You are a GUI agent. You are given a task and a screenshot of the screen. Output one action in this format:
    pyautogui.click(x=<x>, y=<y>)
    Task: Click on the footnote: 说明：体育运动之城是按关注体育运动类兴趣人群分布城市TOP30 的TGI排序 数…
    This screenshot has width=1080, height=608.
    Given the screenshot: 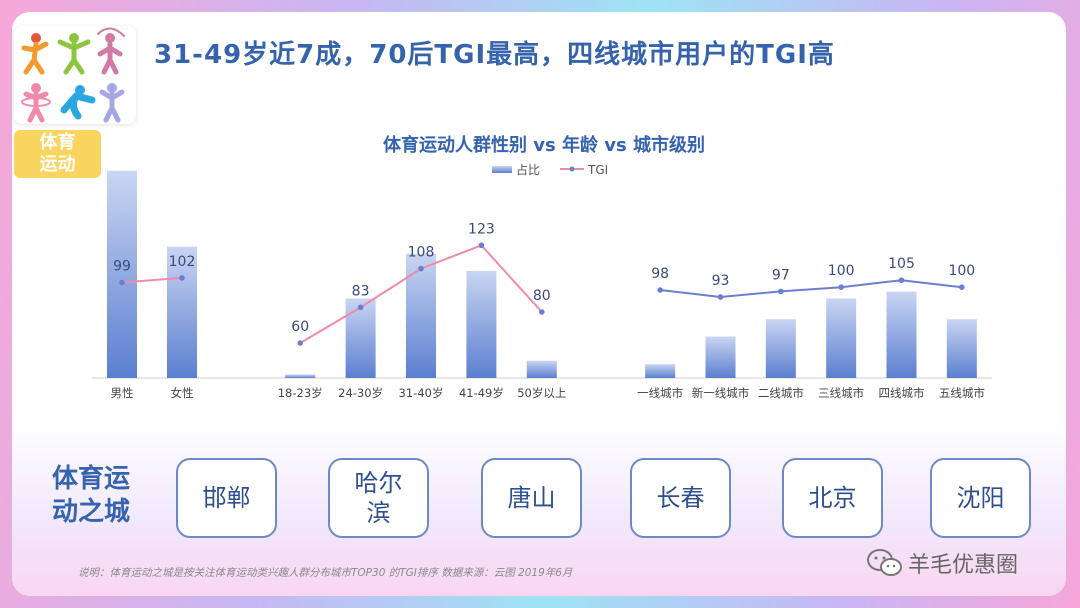 What is the action you would take?
    pyautogui.click(x=325, y=573)
    